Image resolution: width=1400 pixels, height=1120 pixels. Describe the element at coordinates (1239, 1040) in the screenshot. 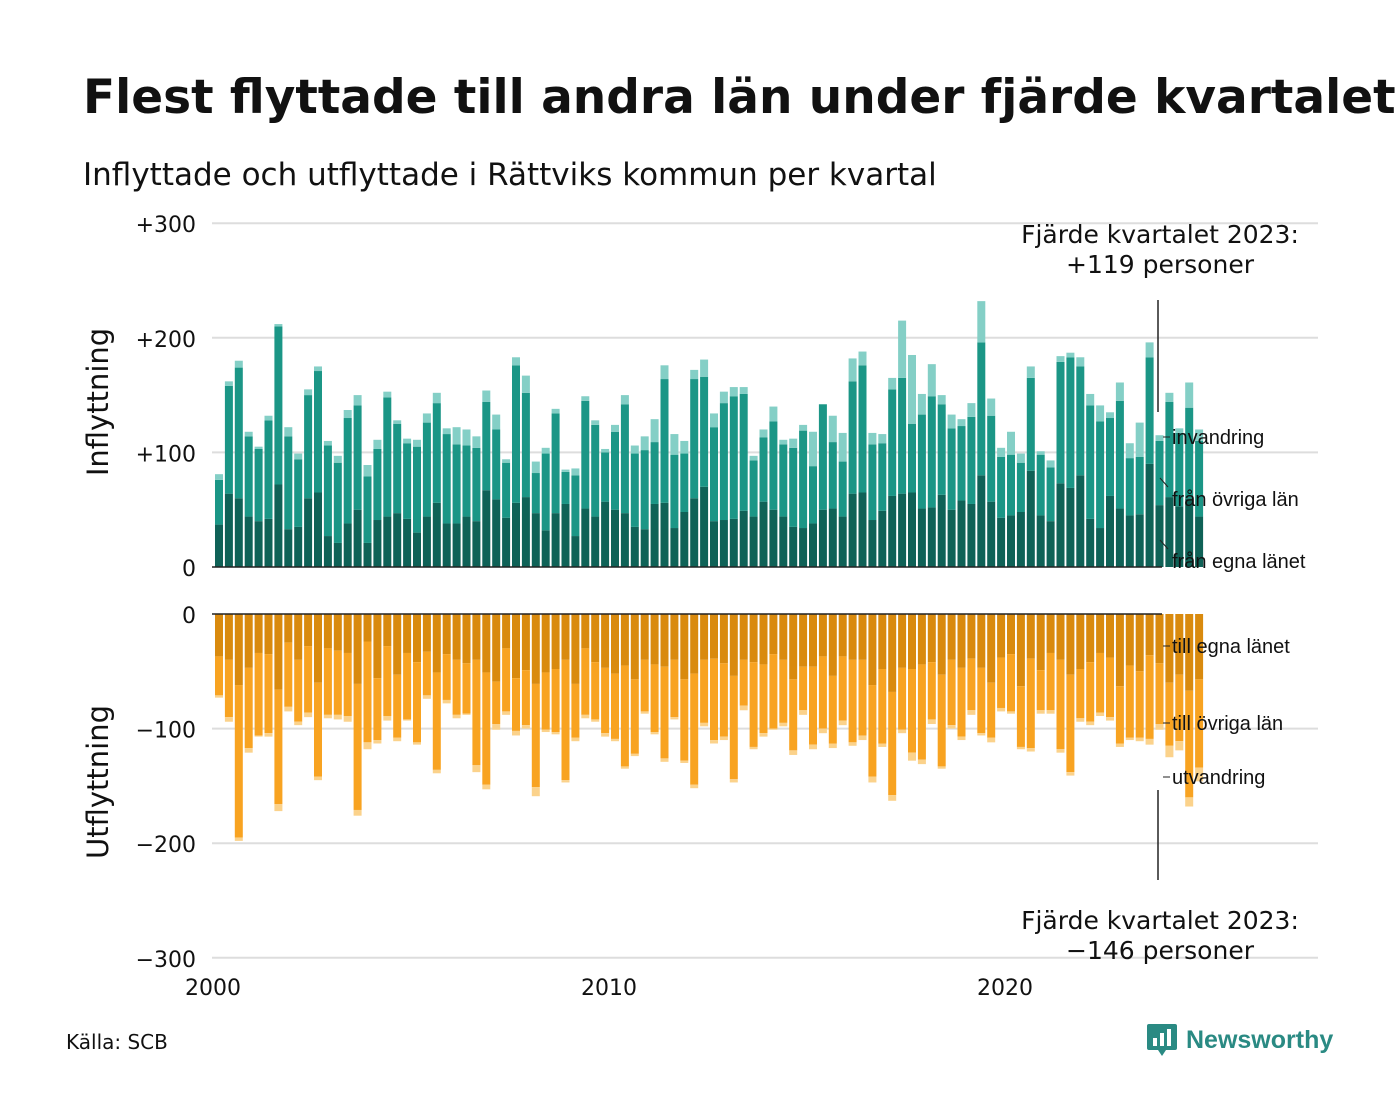

I see `newsworthy-logo: Newsworthy` at that location.